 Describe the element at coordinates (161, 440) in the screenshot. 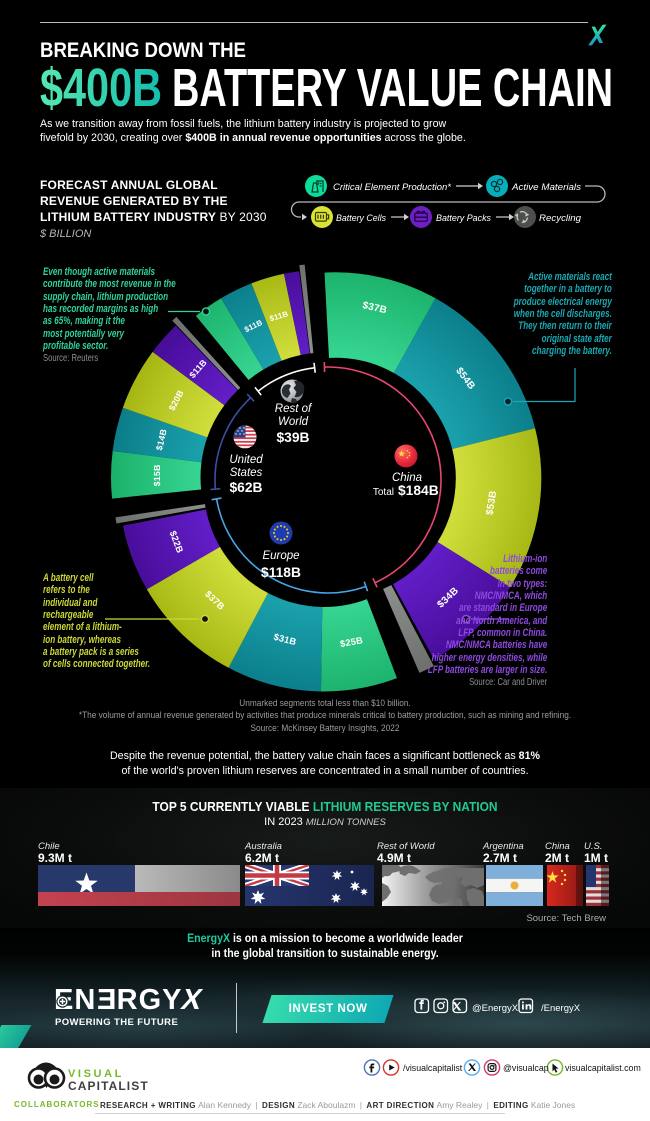

I see `svg-text: $14B` at that location.